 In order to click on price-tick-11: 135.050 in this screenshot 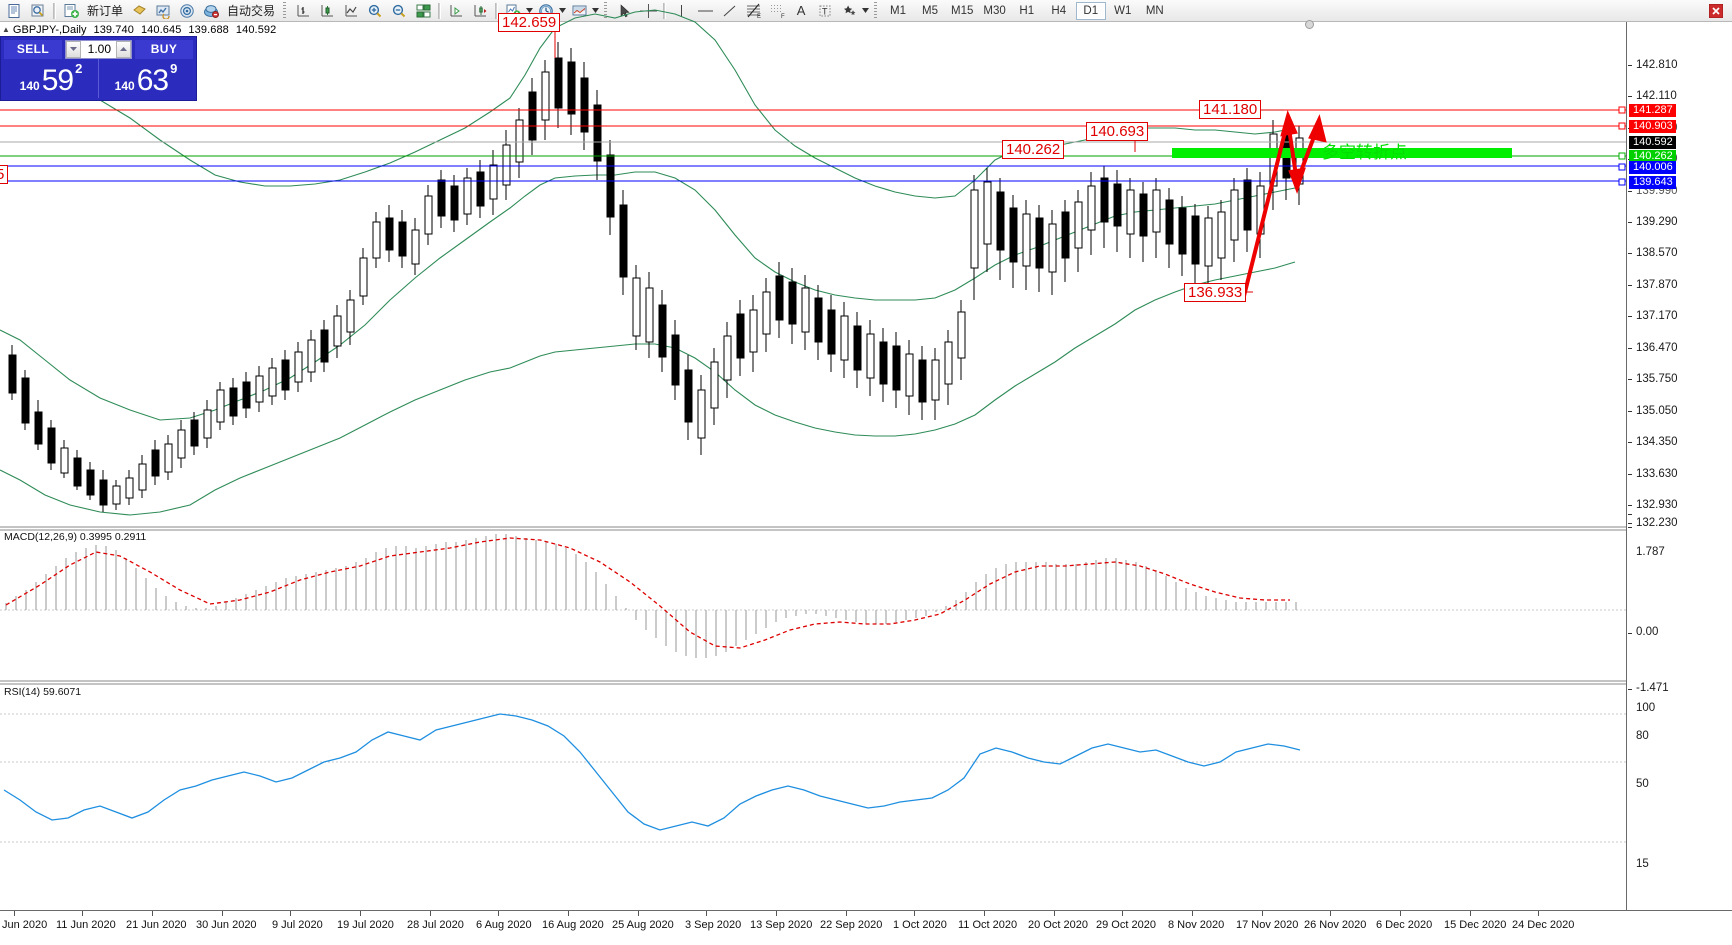, I will do `click(1657, 411)`.